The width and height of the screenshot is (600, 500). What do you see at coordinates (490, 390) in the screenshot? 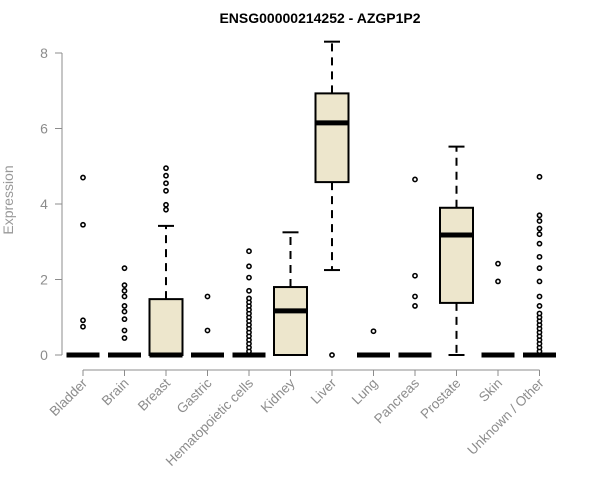
I see `x-tick-label: Skin` at bounding box center [490, 390].